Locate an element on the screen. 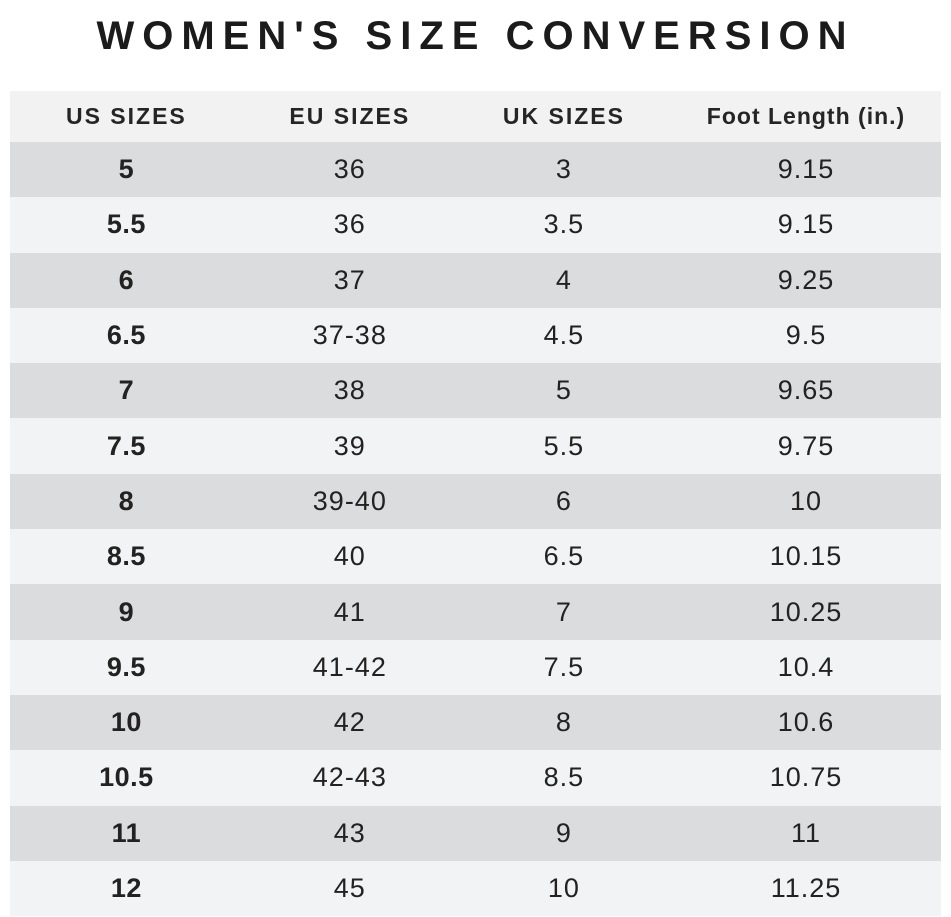 The height and width of the screenshot is (917, 951). cell-us-size: 9.5 is located at coordinates (126, 666).